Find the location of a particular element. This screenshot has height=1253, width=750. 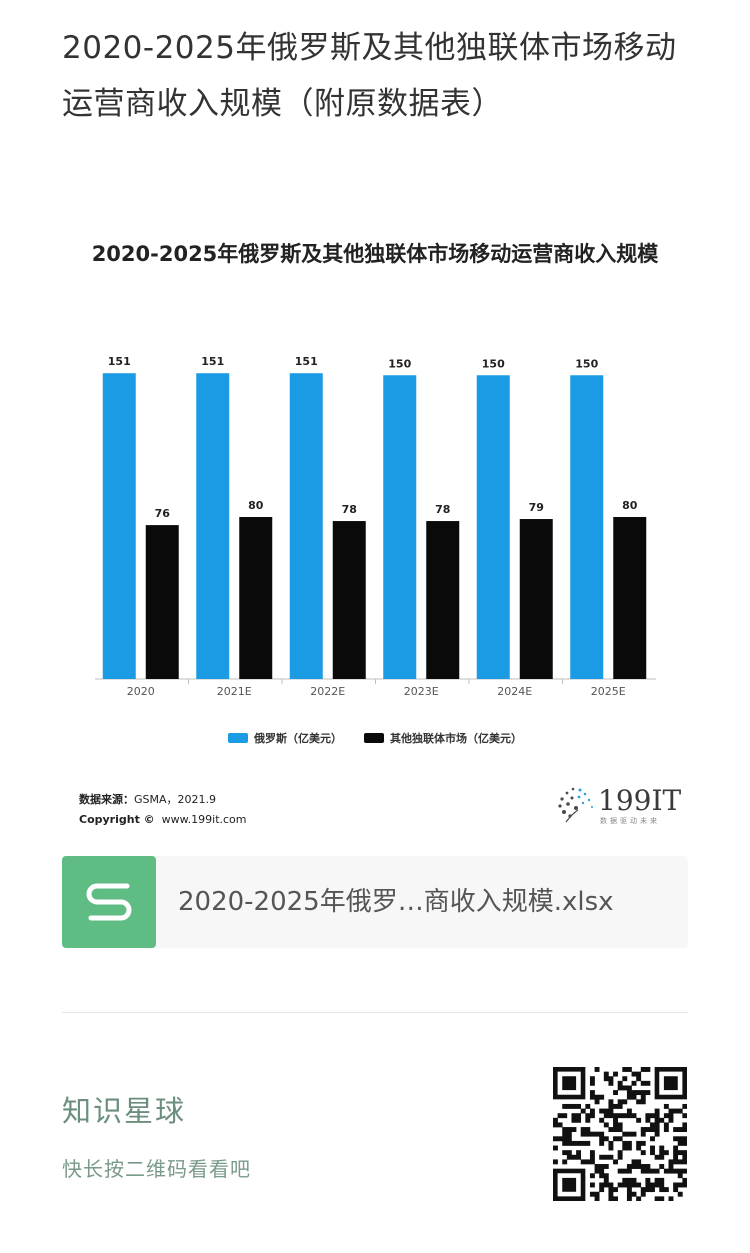

bar-other-cis-2025E is located at coordinates (630, 598).